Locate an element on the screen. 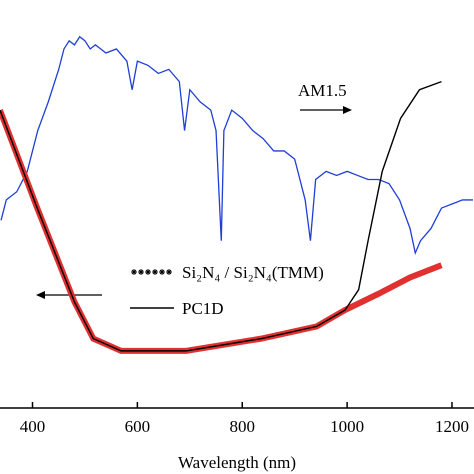  x-tick-label: 400 is located at coordinates (33, 426).